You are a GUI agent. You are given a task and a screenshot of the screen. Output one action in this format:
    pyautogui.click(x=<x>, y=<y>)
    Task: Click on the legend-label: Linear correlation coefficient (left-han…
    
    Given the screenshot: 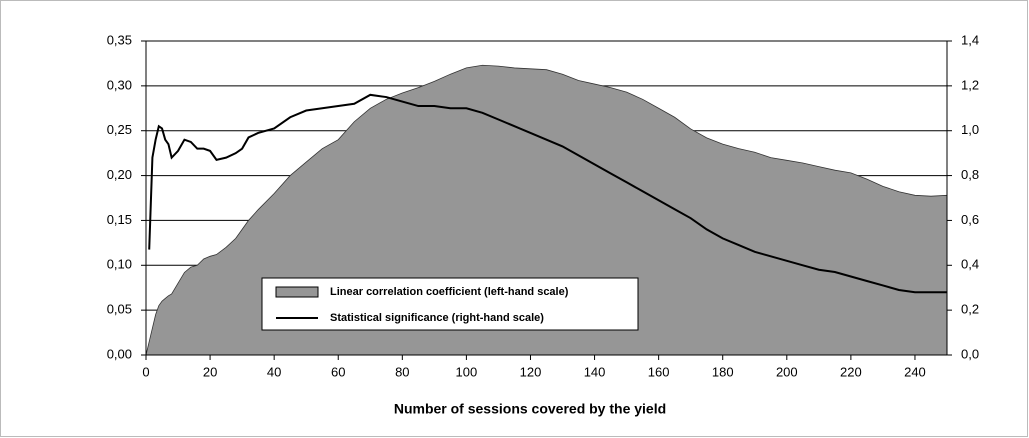 What is the action you would take?
    pyautogui.click(x=449, y=292)
    